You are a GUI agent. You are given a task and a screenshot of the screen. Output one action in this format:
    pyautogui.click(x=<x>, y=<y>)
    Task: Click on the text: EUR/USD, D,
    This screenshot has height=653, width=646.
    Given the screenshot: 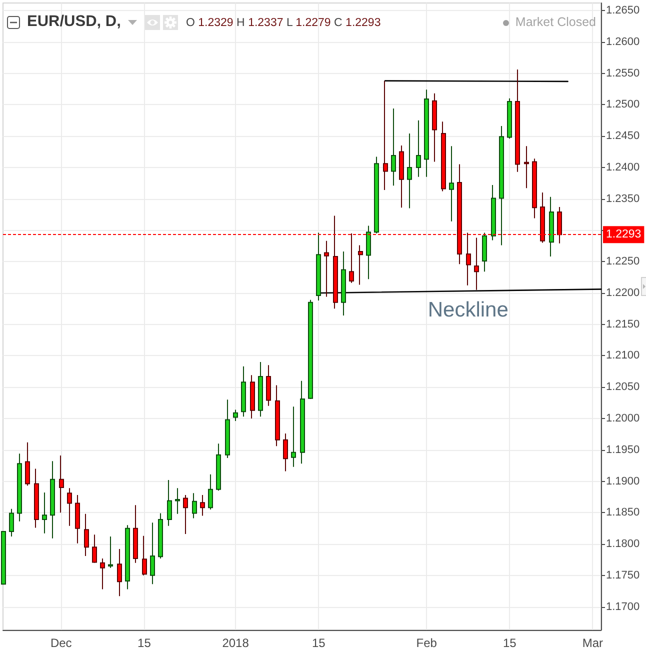 What is the action you would take?
    pyautogui.click(x=74, y=22)
    